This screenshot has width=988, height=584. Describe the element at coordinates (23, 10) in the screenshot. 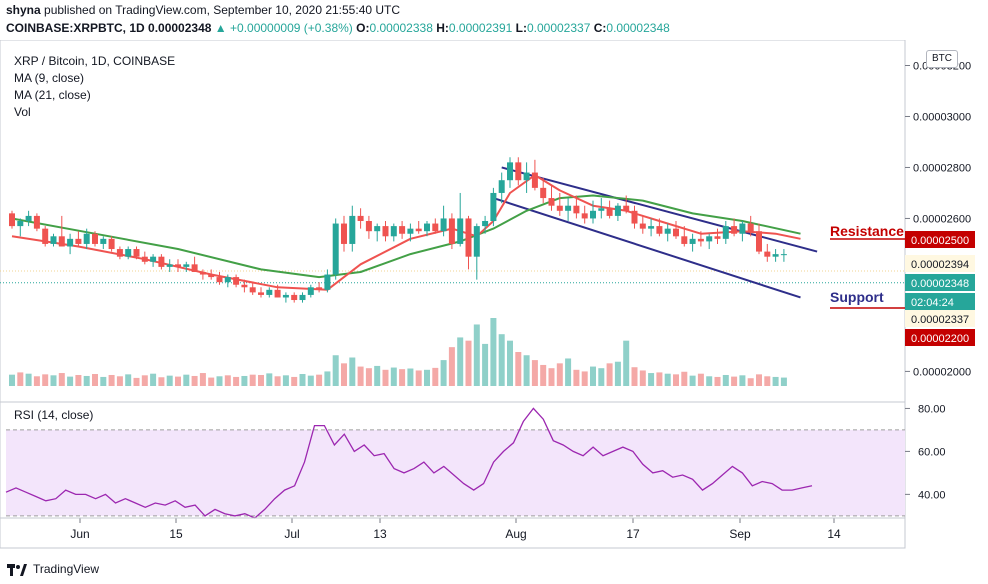

I see `author-name: shyna` at that location.